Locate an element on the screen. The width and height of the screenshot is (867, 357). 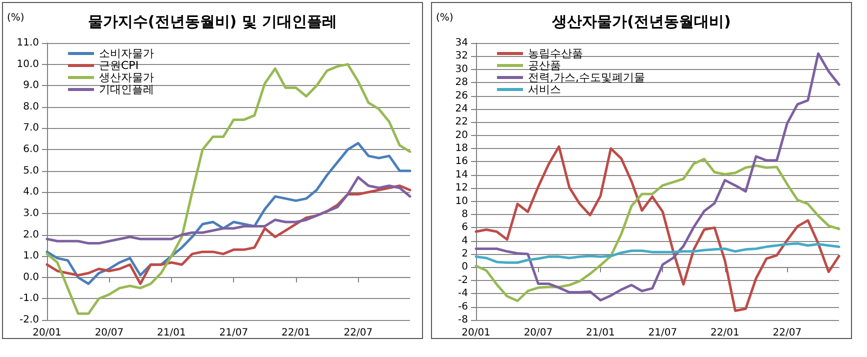
y-tick-label: -2.0 is located at coordinates (29, 320).